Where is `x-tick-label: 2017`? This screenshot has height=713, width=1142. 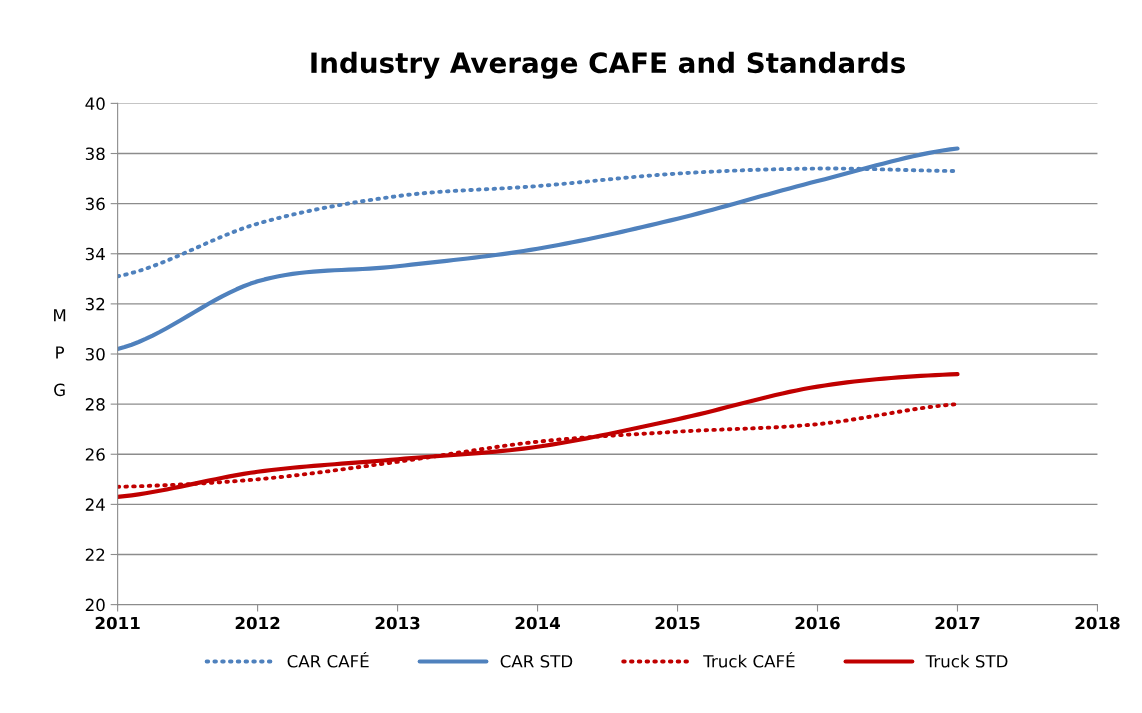
x-tick-label: 2017 is located at coordinates (957, 623).